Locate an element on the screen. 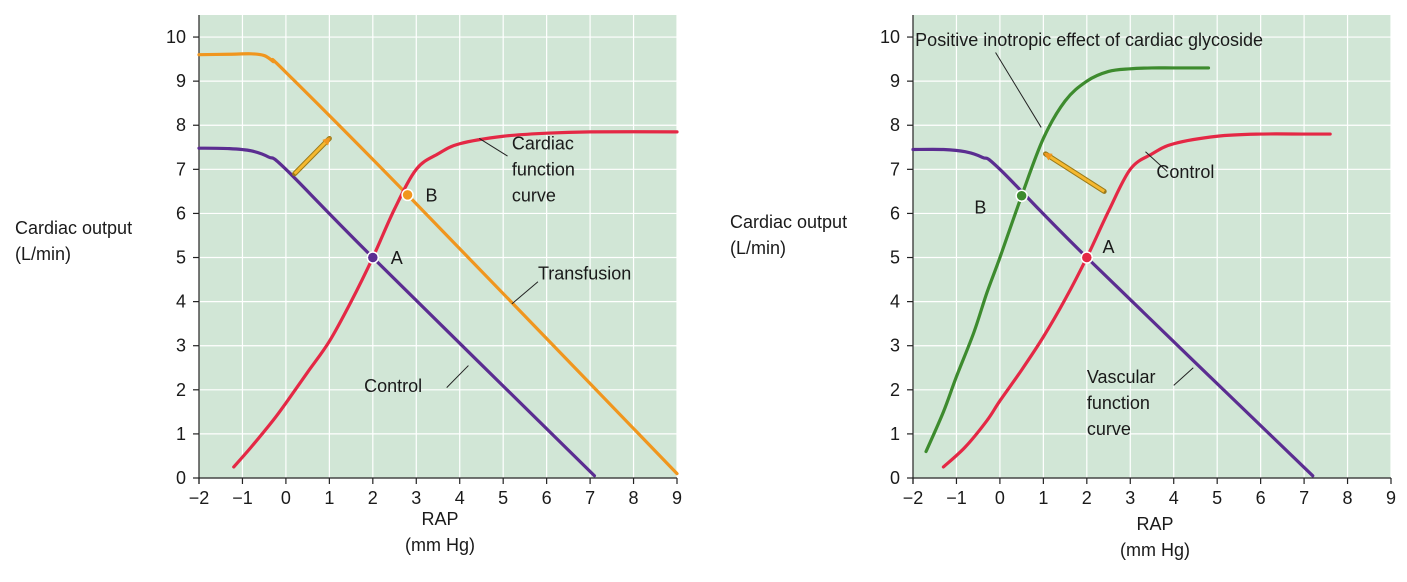  annotation-text: Cardiac is located at coordinates (543, 143).